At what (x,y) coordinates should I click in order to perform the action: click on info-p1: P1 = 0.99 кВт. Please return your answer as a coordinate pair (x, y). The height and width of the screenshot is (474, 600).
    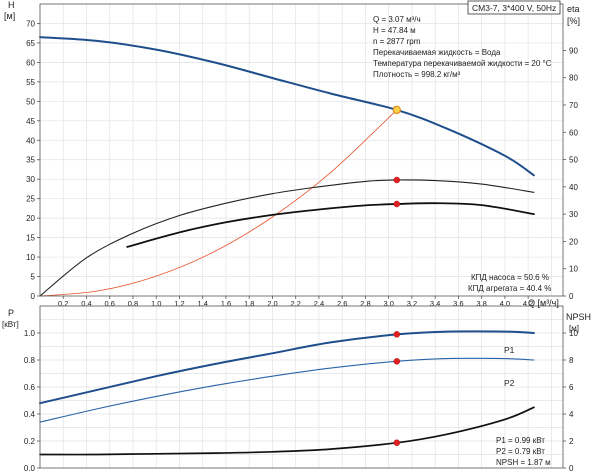
    Looking at the image, I should click on (520, 440).